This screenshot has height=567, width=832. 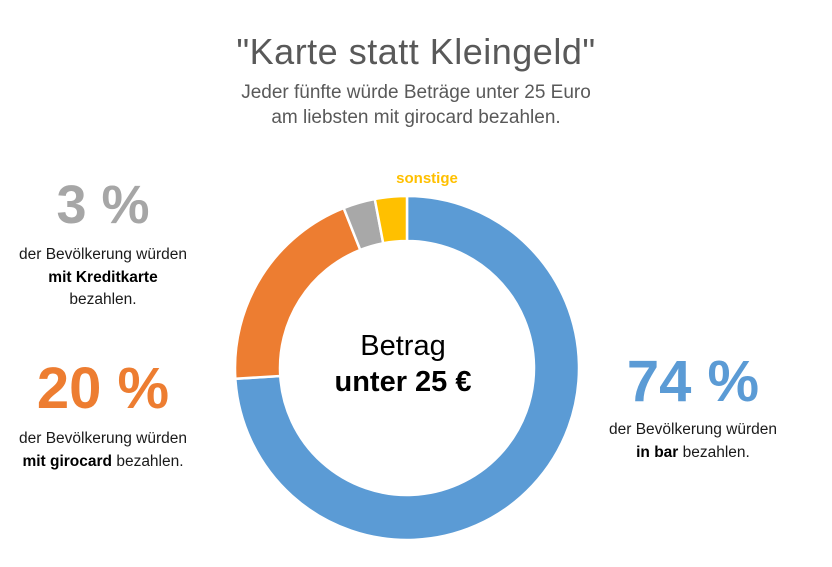 What do you see at coordinates (403, 363) in the screenshot?
I see `donut-center-label: Betrag unter 25 €` at bounding box center [403, 363].